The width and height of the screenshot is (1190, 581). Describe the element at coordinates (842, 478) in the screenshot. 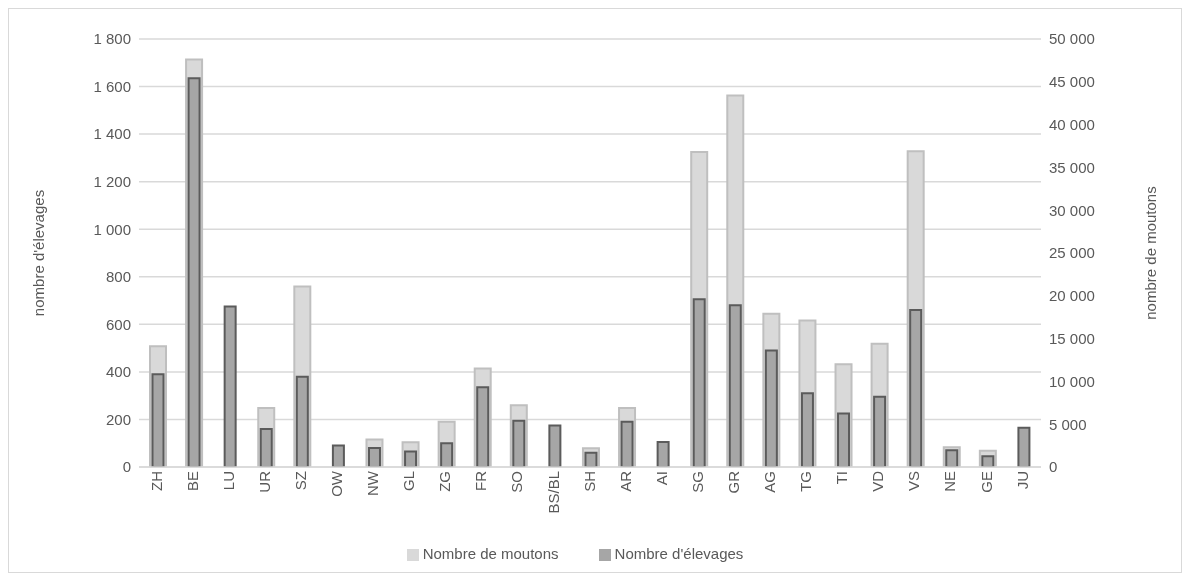

I see `x-tick-label: TI` at that location.